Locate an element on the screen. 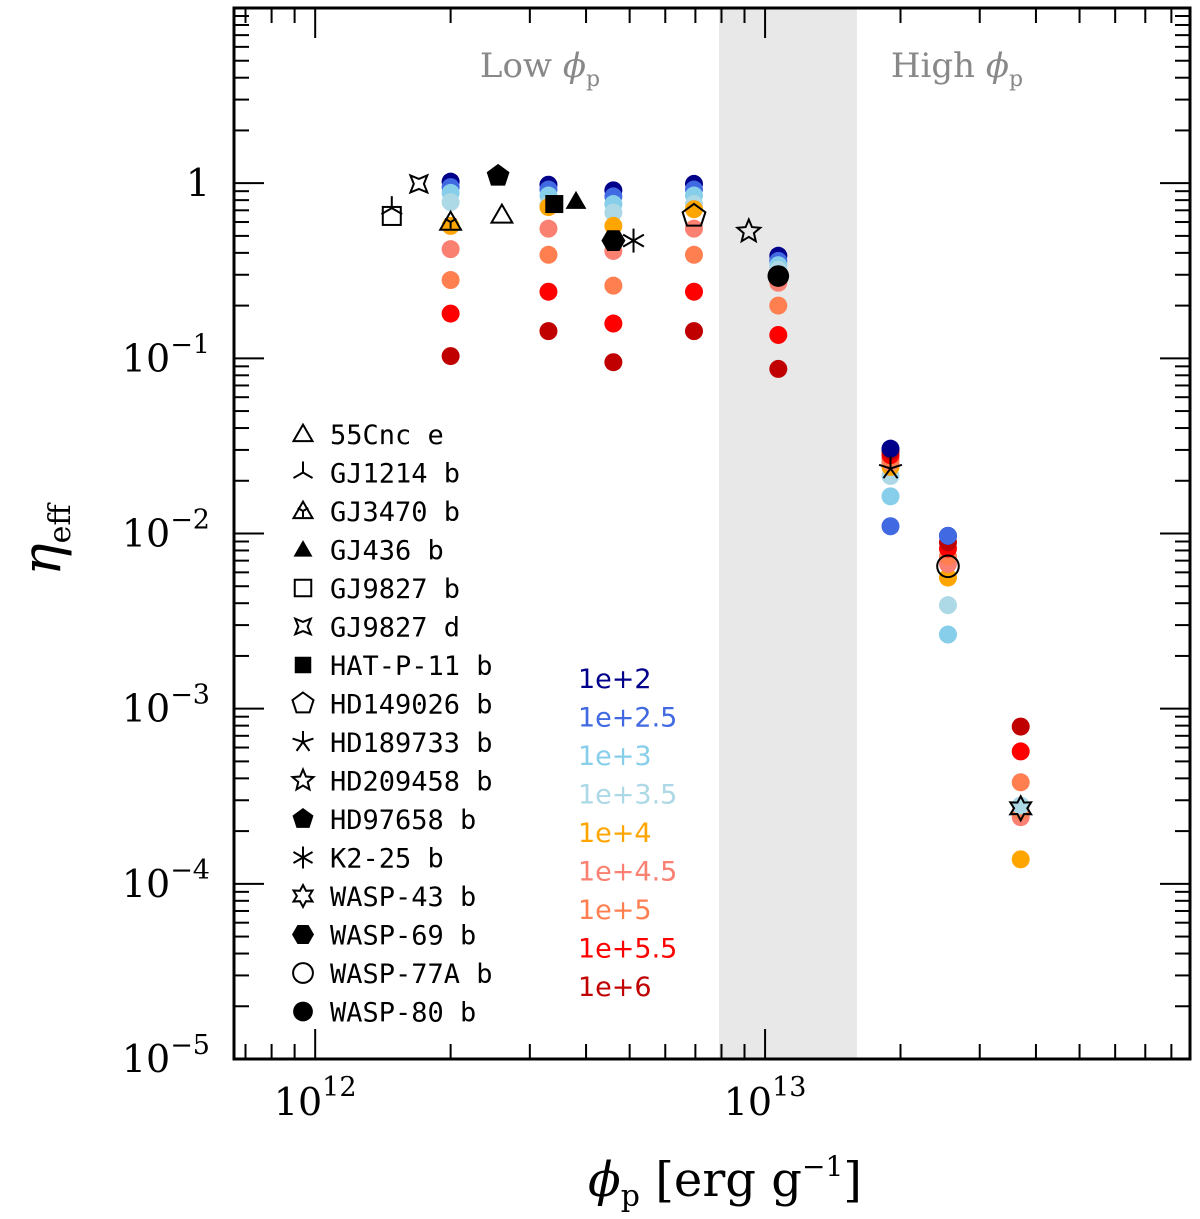  legend-label: HD209458 b is located at coordinates (411, 782).